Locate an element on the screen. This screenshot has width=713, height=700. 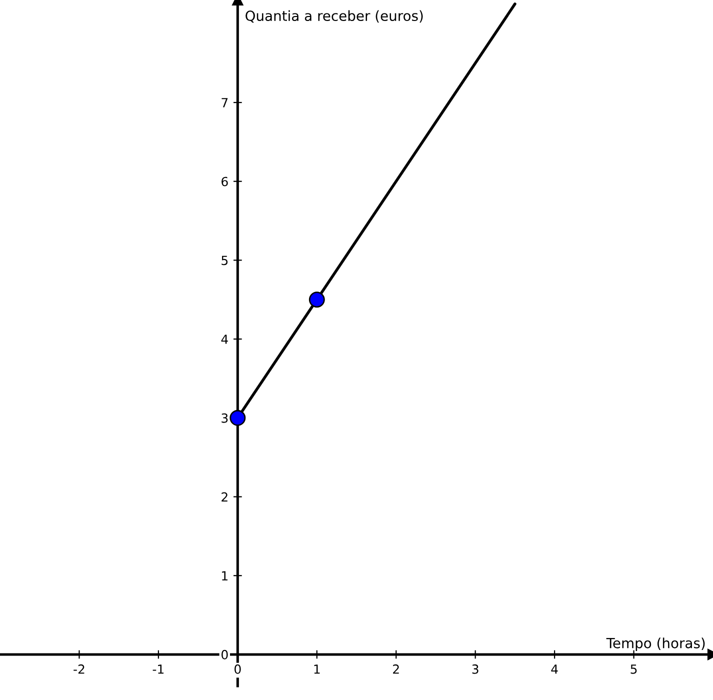
x-tick-label: 3 is located at coordinates (475, 669).